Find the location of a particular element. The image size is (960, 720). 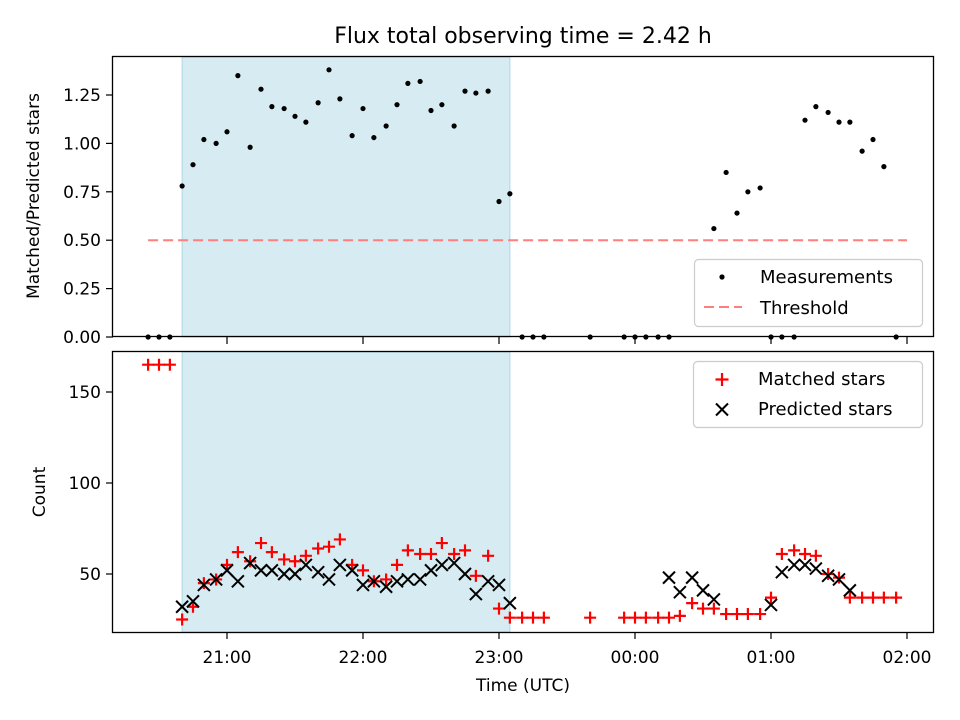

bottom-x-tick-label: 00:00 is located at coordinates (635, 658).